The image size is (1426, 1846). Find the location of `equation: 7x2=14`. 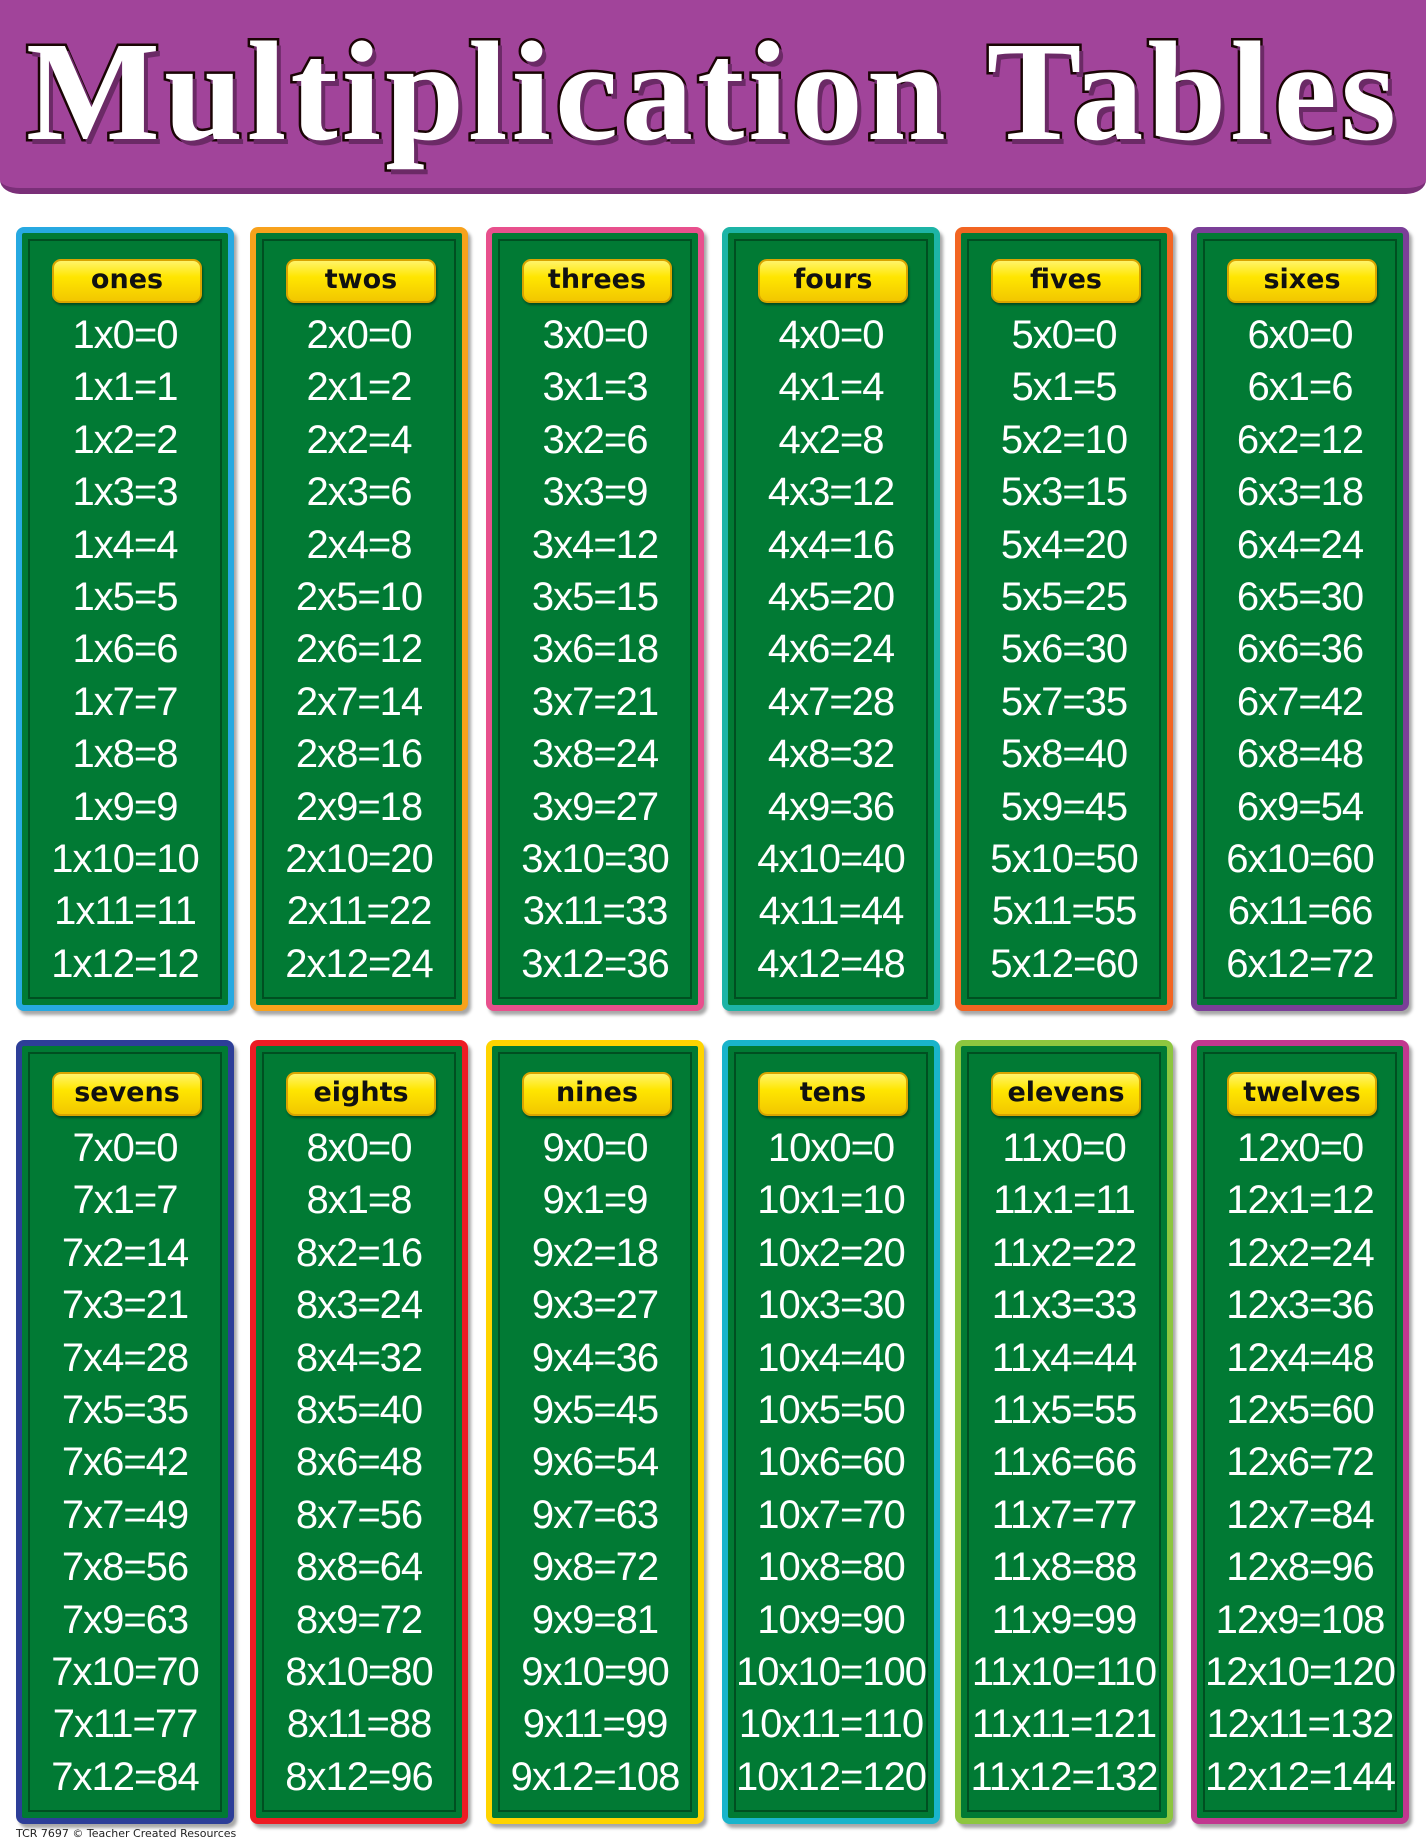

equation: 7x2=14 is located at coordinates (125, 1252).